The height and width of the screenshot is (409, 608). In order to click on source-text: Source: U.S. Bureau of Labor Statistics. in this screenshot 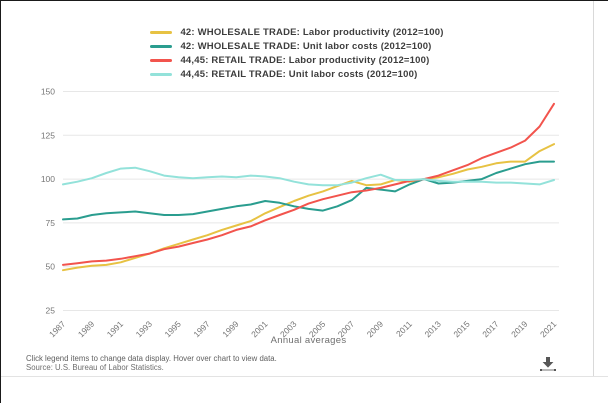, I will do `click(95, 368)`.